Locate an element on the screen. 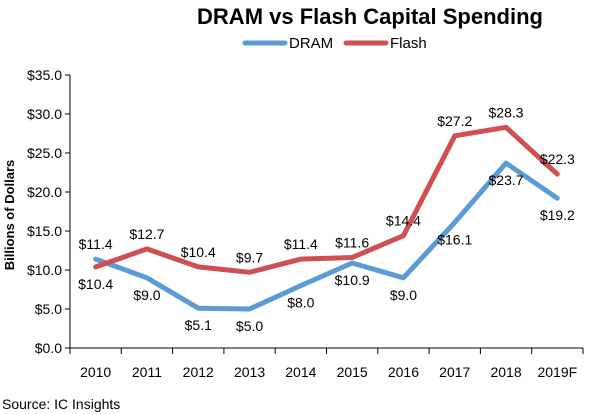 The width and height of the screenshot is (600, 414). data-label-flash: $22.3 is located at coordinates (557, 159).